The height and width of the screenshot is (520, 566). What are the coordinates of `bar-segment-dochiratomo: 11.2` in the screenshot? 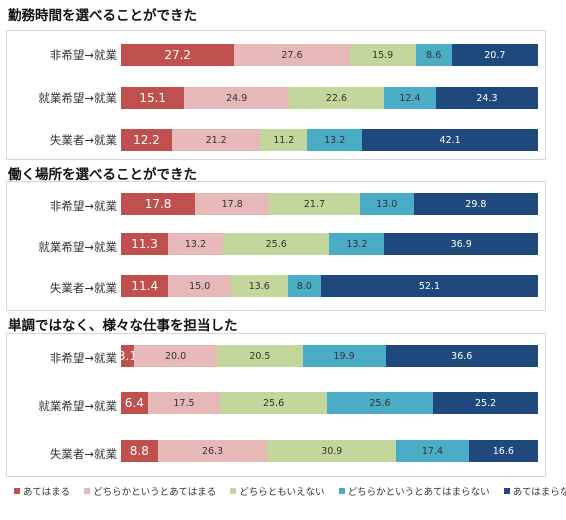 It's located at (284, 140).